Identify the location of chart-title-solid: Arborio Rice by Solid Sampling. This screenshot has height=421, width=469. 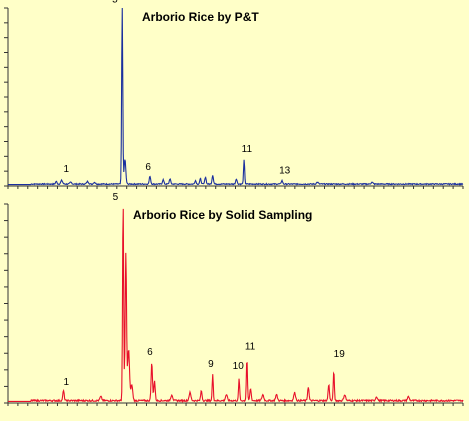
(222, 215).